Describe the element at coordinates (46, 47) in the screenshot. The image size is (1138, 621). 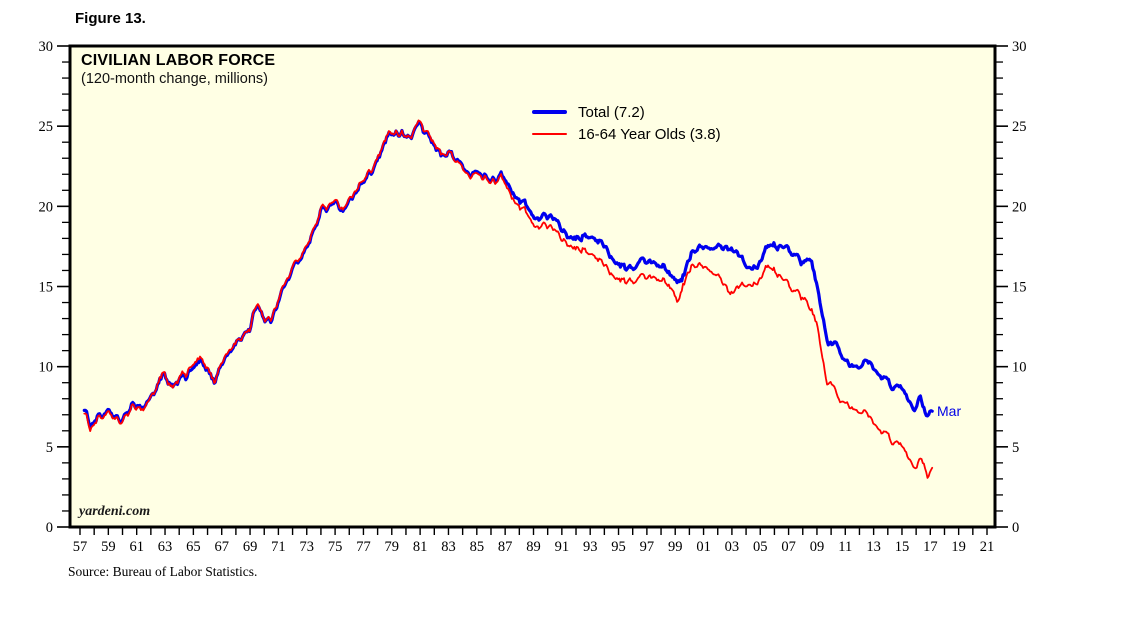
I see `y-axis-label-left: 30` at that location.